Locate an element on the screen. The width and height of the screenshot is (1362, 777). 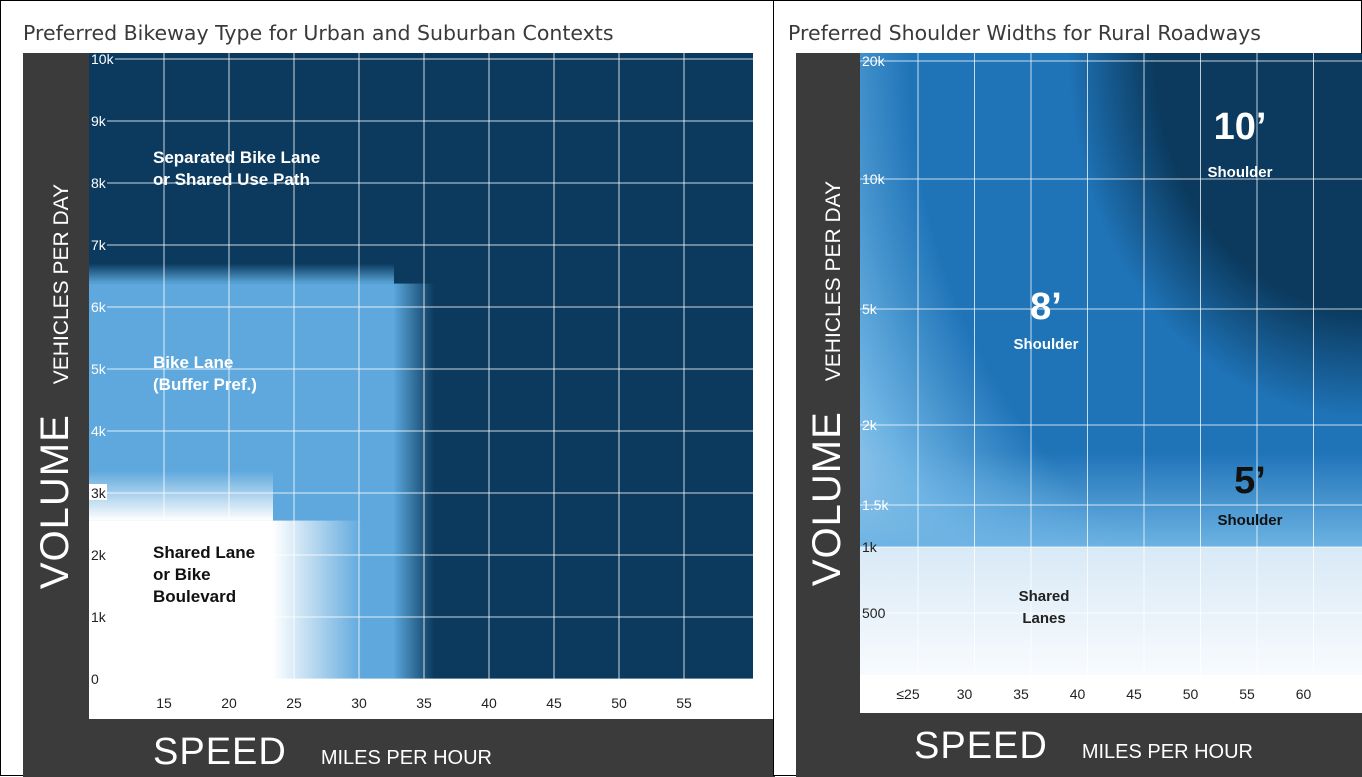
zone-label: Shared Lane is located at coordinates (204, 552).